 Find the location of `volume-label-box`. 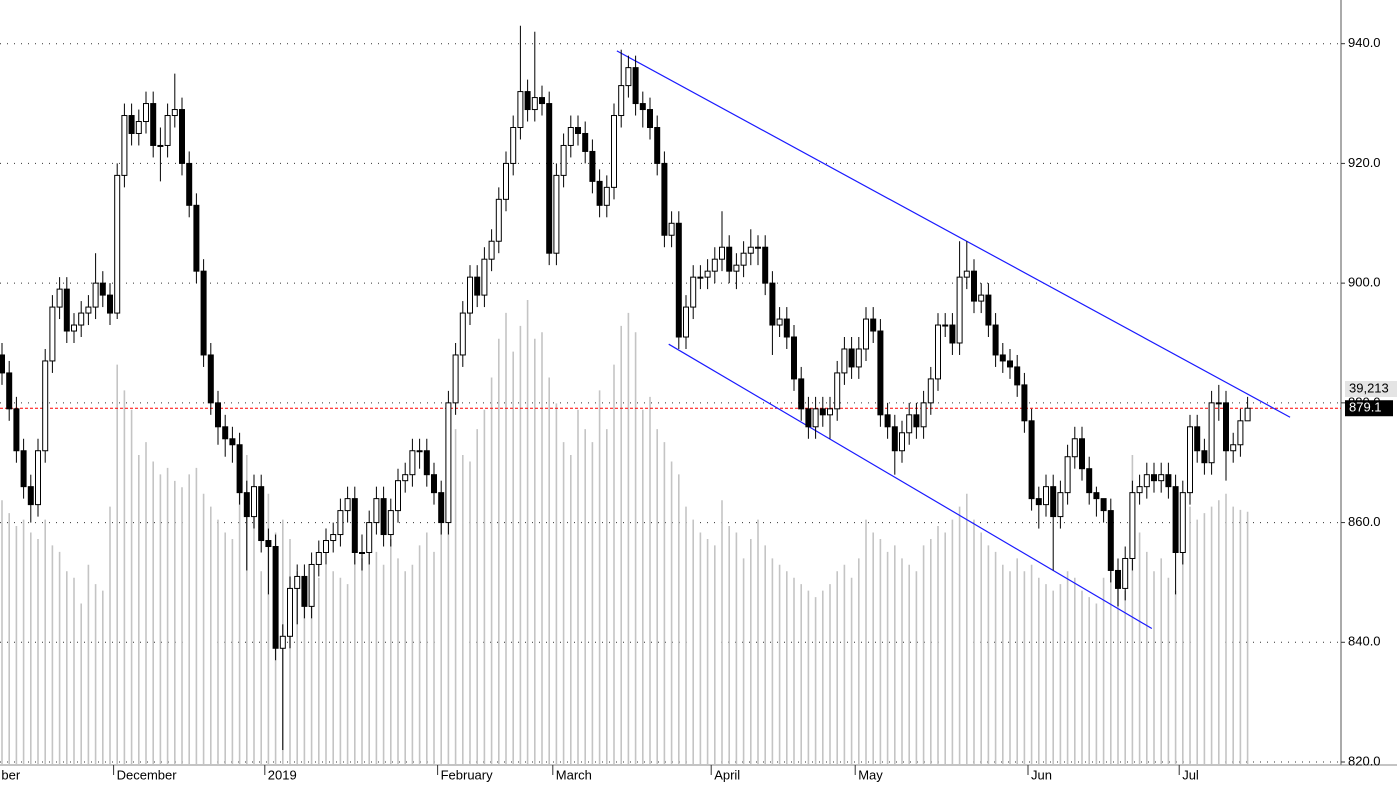

volume-label-box is located at coordinates (1371, 389).